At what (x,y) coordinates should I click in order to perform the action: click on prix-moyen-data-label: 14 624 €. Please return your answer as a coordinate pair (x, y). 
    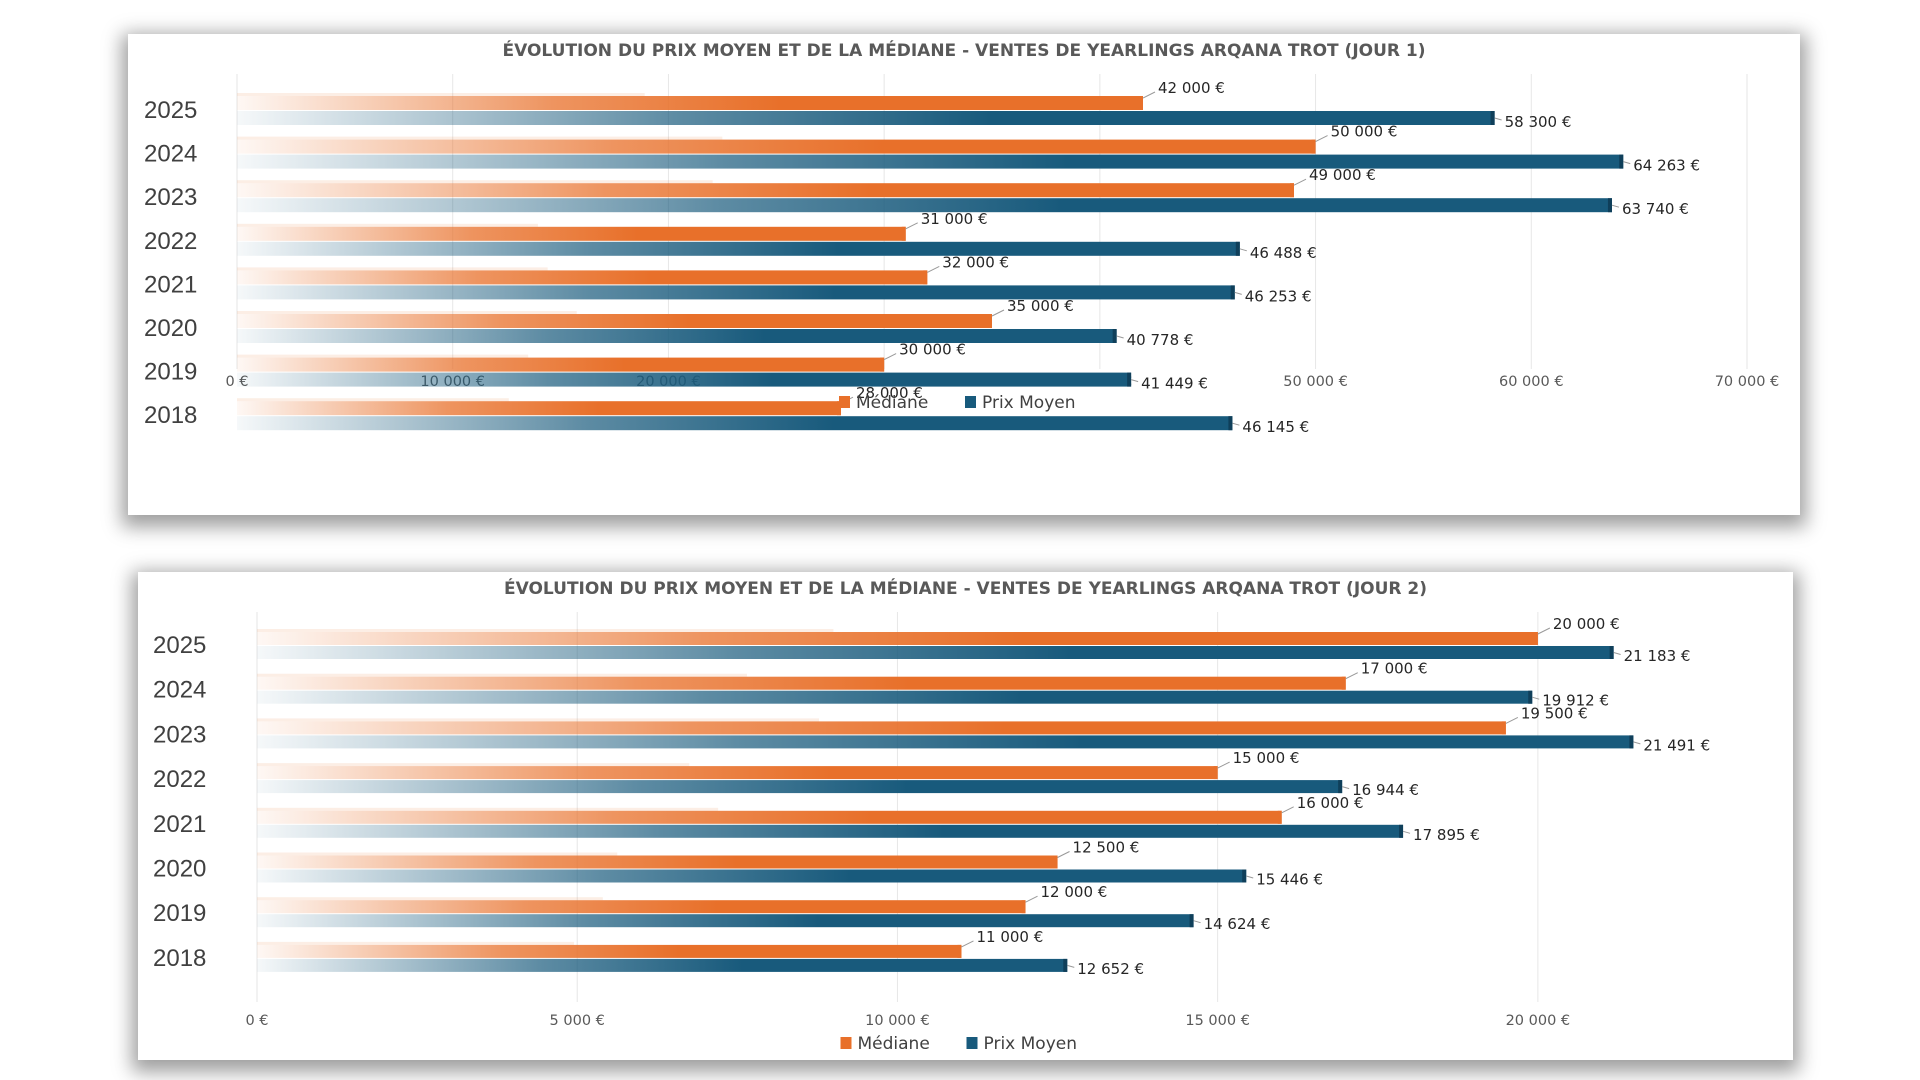
    Looking at the image, I should click on (1237, 924).